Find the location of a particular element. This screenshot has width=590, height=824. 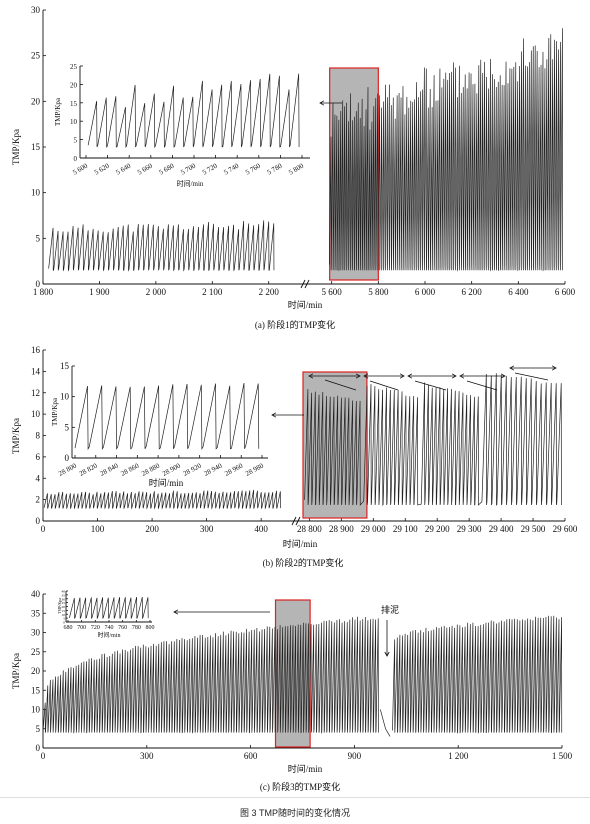

x-tick-label: 100 is located at coordinates (98, 529).